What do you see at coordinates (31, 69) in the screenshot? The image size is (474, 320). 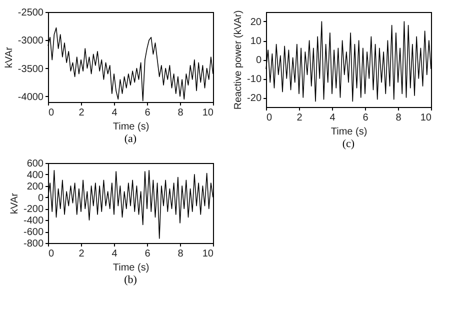 I see `y-tick-label: -3500` at bounding box center [31, 69].